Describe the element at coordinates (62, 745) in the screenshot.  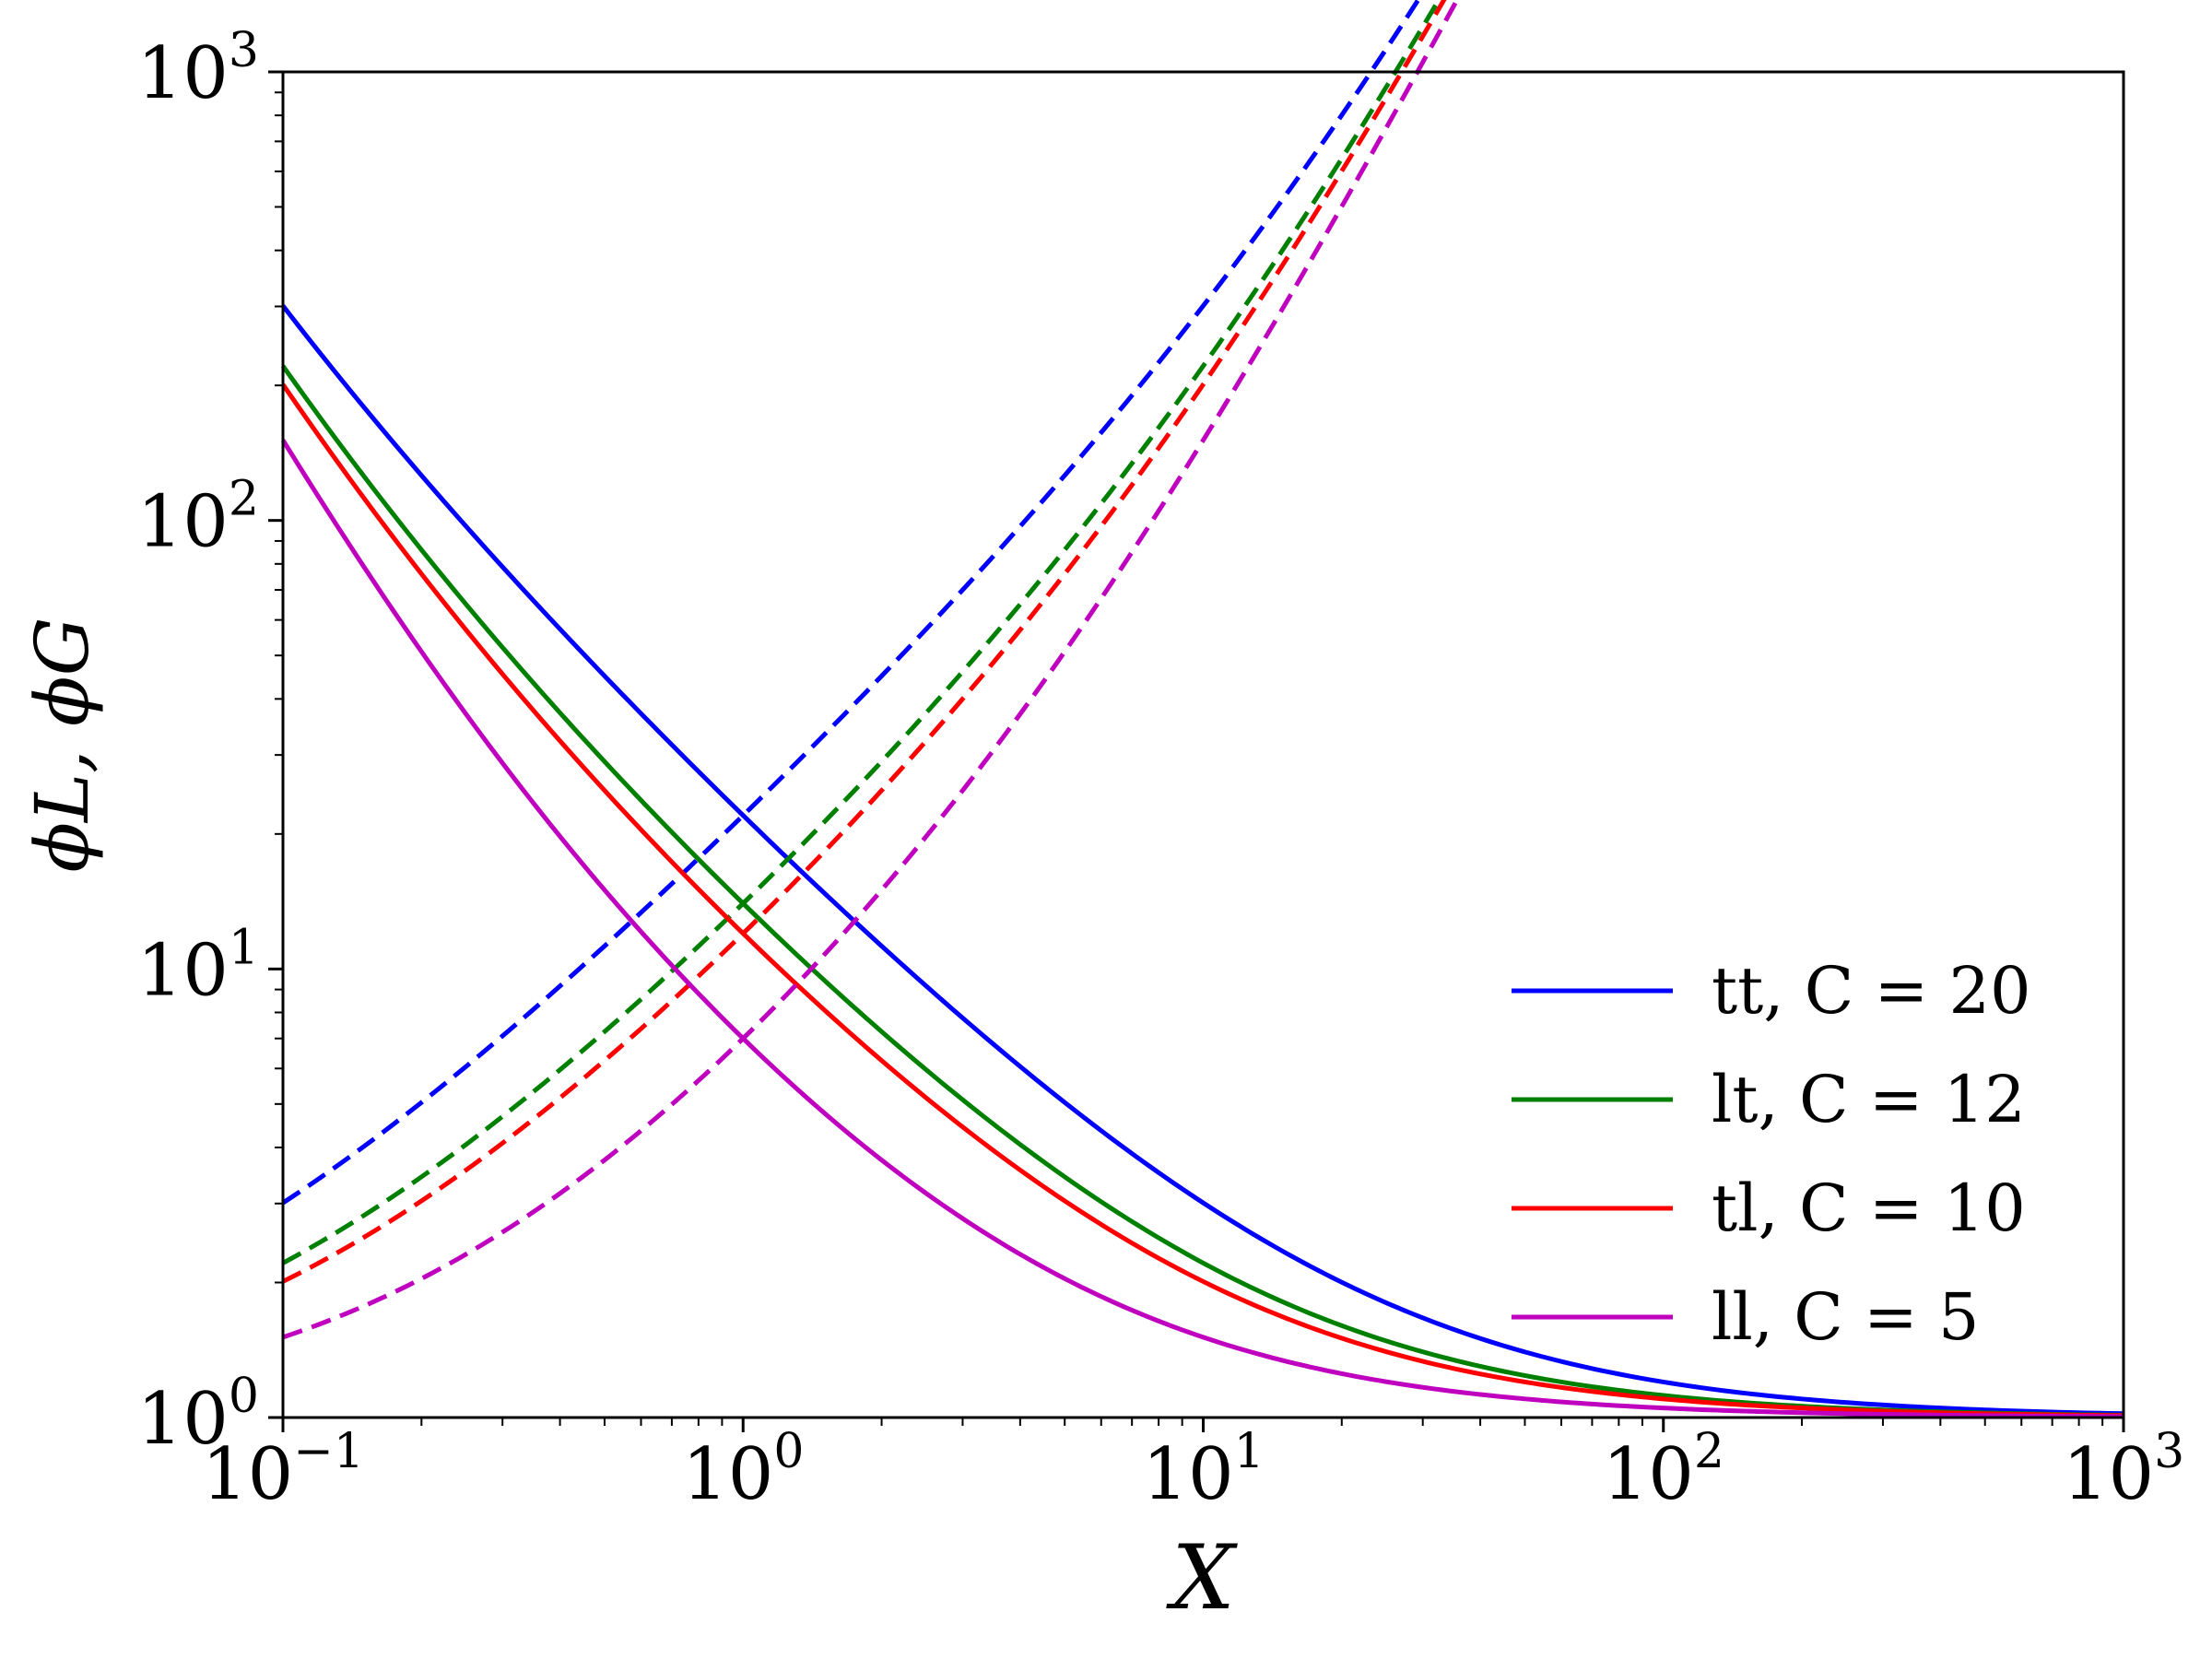
I see `y-axis-label: ϕL, ϕG` at that location.